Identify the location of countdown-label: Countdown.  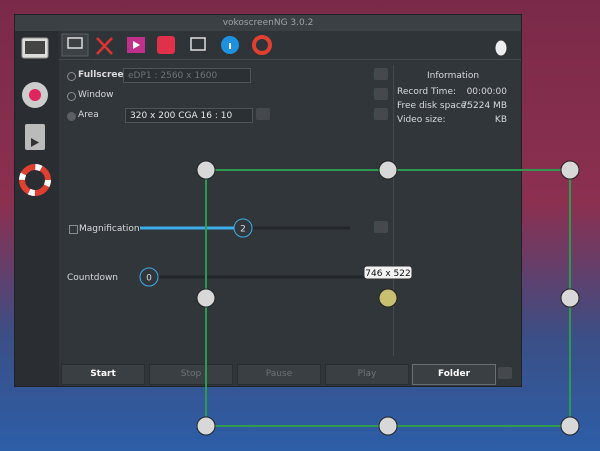
(93, 278).